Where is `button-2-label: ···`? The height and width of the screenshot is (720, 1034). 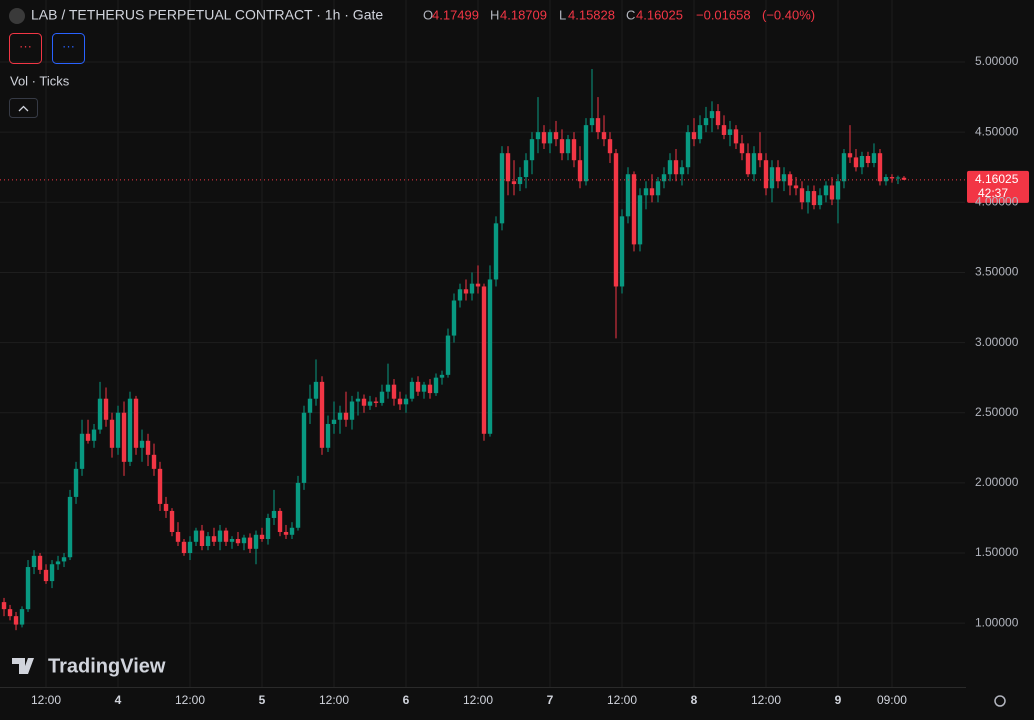
button-2-label: ··· is located at coordinates (68, 45).